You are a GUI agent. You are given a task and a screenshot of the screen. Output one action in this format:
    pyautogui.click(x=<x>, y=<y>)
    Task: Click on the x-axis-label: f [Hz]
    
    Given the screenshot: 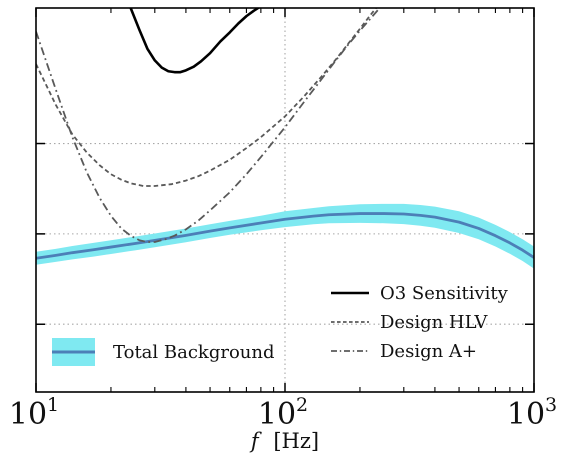 What is the action you would take?
    pyautogui.click(x=284, y=441)
    